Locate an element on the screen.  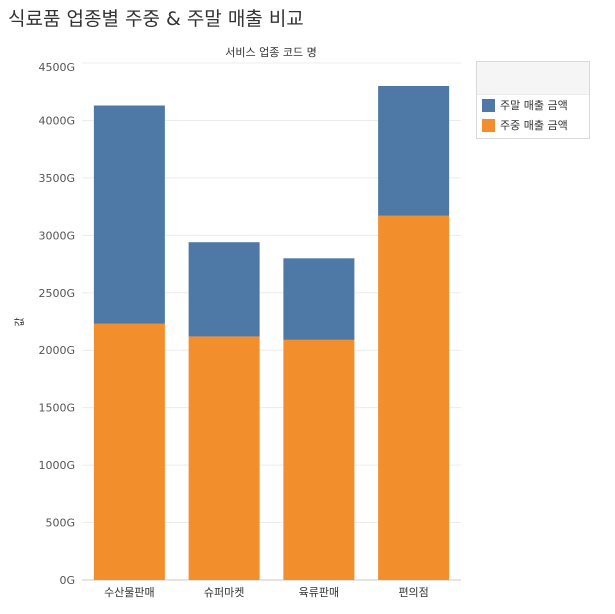
legend: 주말 매출 금액 주중 매출 금액 is located at coordinates (533, 100).